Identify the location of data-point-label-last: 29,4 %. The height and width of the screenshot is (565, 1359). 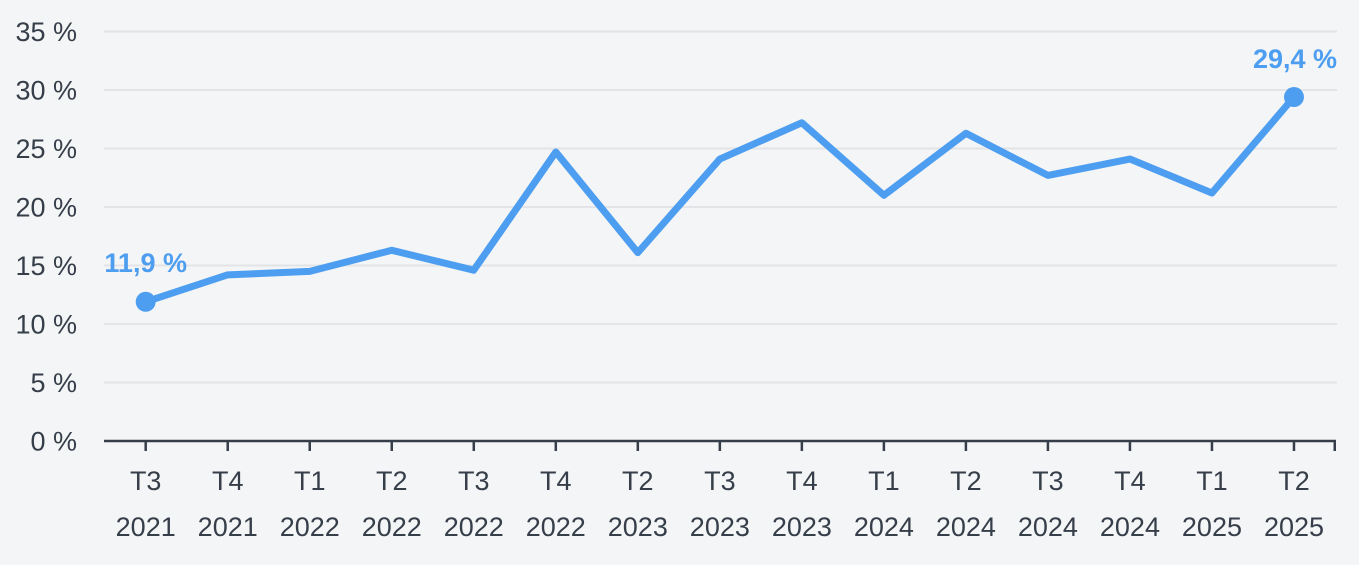
(1295, 59).